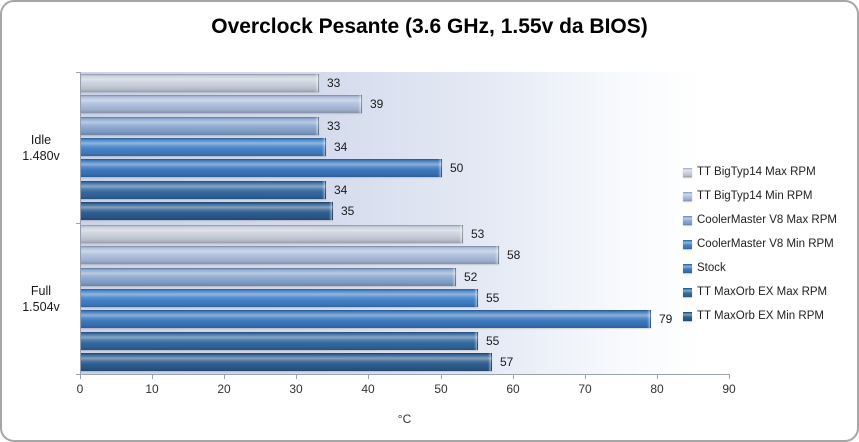 This screenshot has height=442, width=859. What do you see at coordinates (368, 389) in the screenshot?
I see `x-tick-label: 40` at bounding box center [368, 389].